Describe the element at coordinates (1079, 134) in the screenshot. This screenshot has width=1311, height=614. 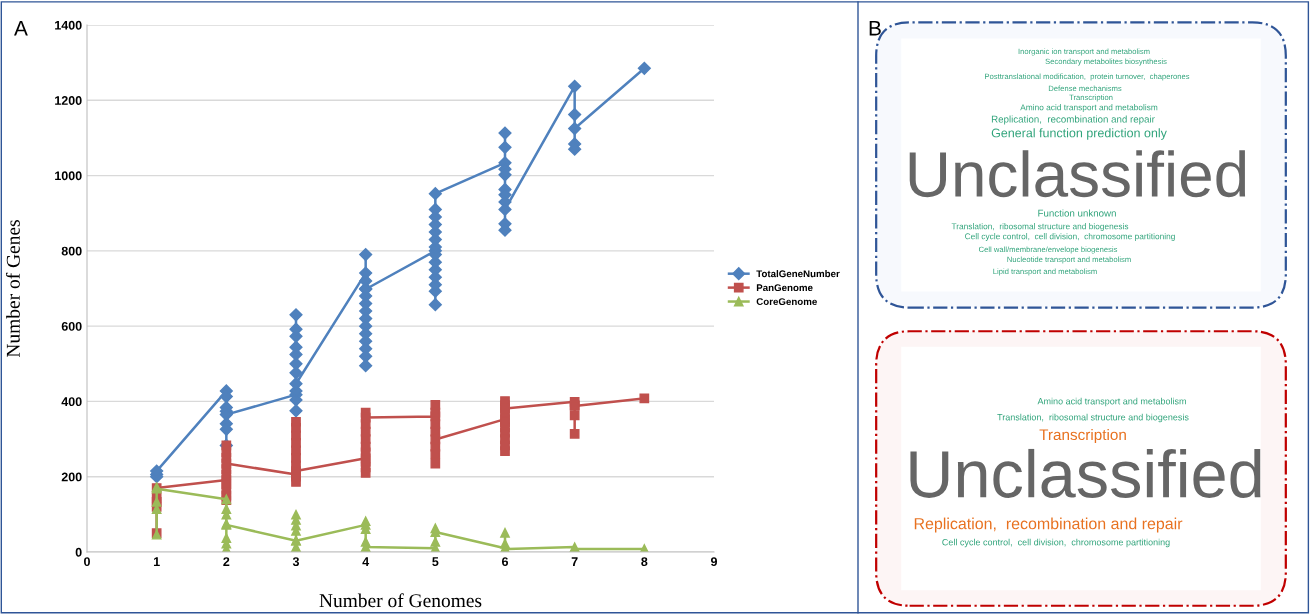
I see `text: General function prediction only` at that location.